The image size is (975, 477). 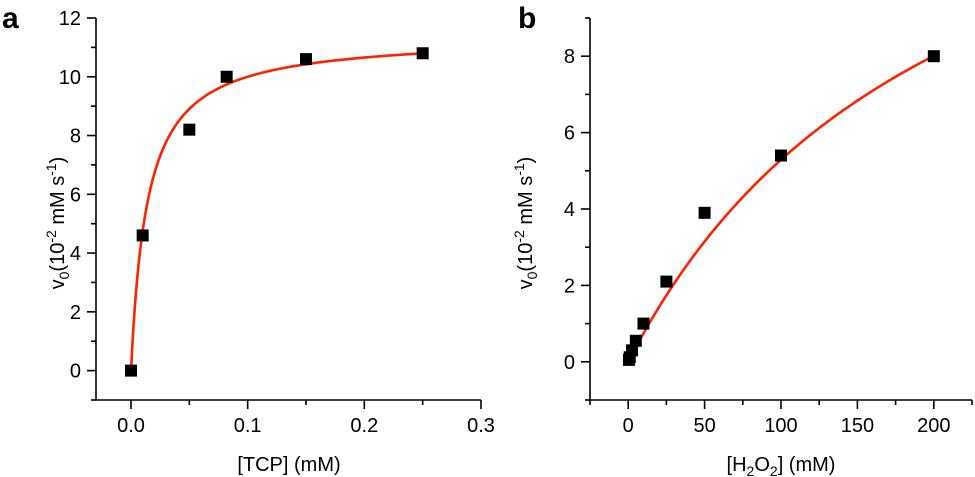 I want to click on panel-a-y-axis-title: v0(10-2 mM s-1), so click(x=57, y=223).